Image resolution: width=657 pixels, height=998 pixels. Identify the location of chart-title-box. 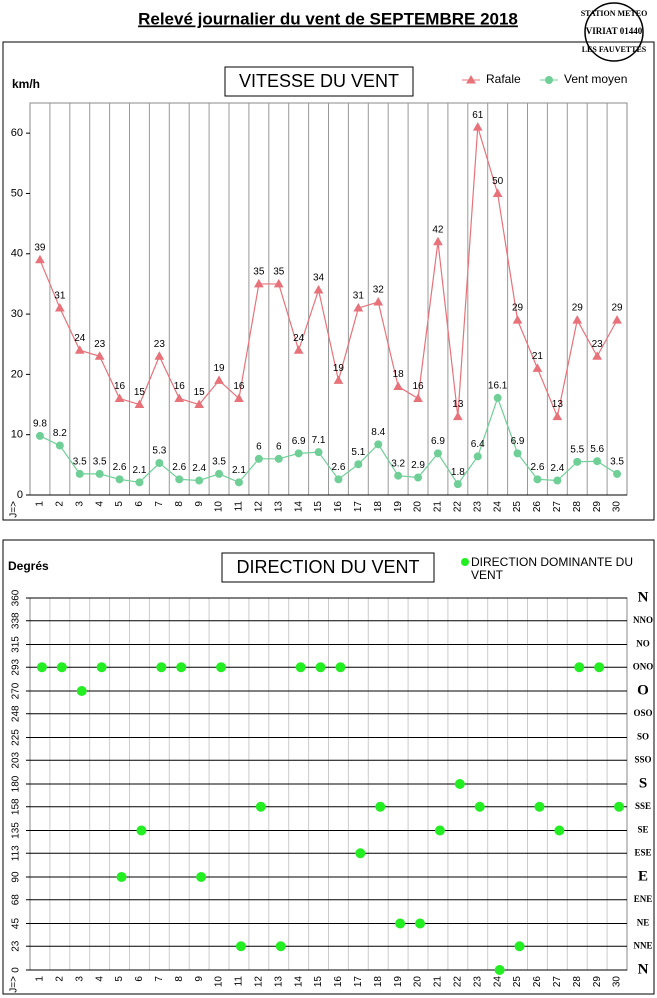
(328, 567).